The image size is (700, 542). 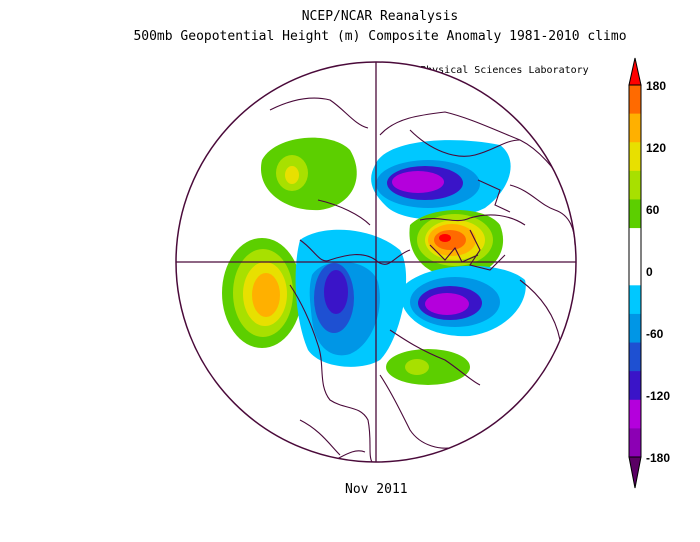 I want to click on anomaly-bottom-high, so click(x=428, y=367).